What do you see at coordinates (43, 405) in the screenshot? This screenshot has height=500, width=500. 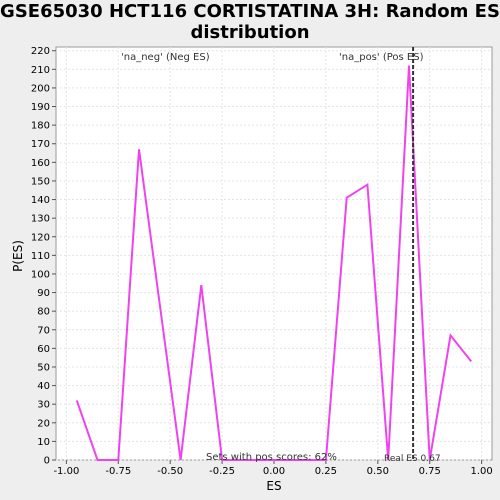 I see `y-tick-label: 30` at bounding box center [43, 405].